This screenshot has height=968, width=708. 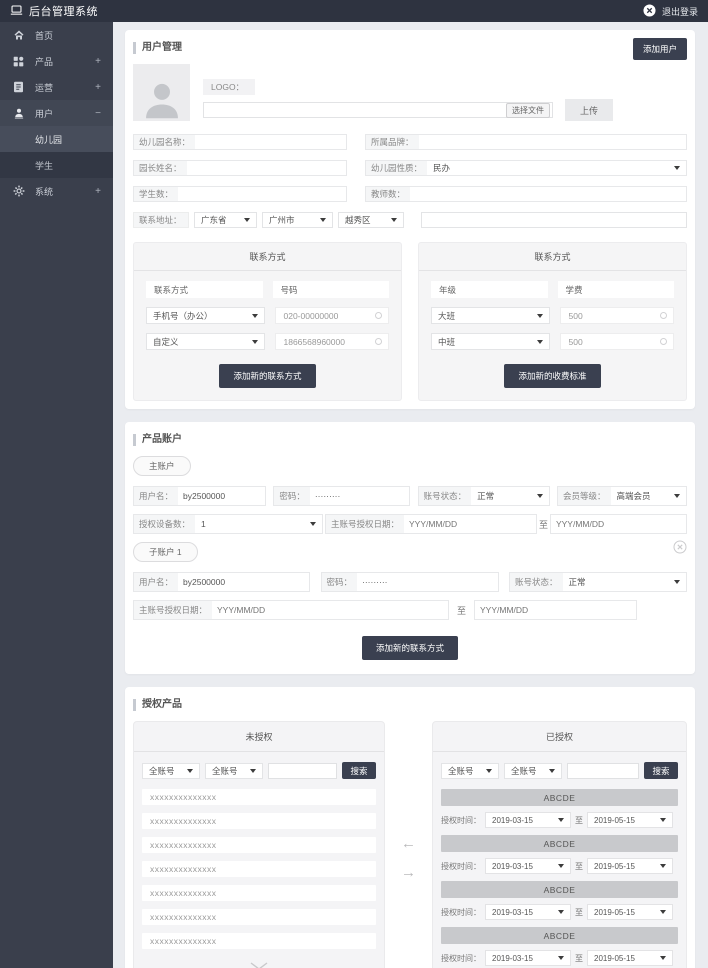 I want to click on username-input, so click(x=221, y=496).